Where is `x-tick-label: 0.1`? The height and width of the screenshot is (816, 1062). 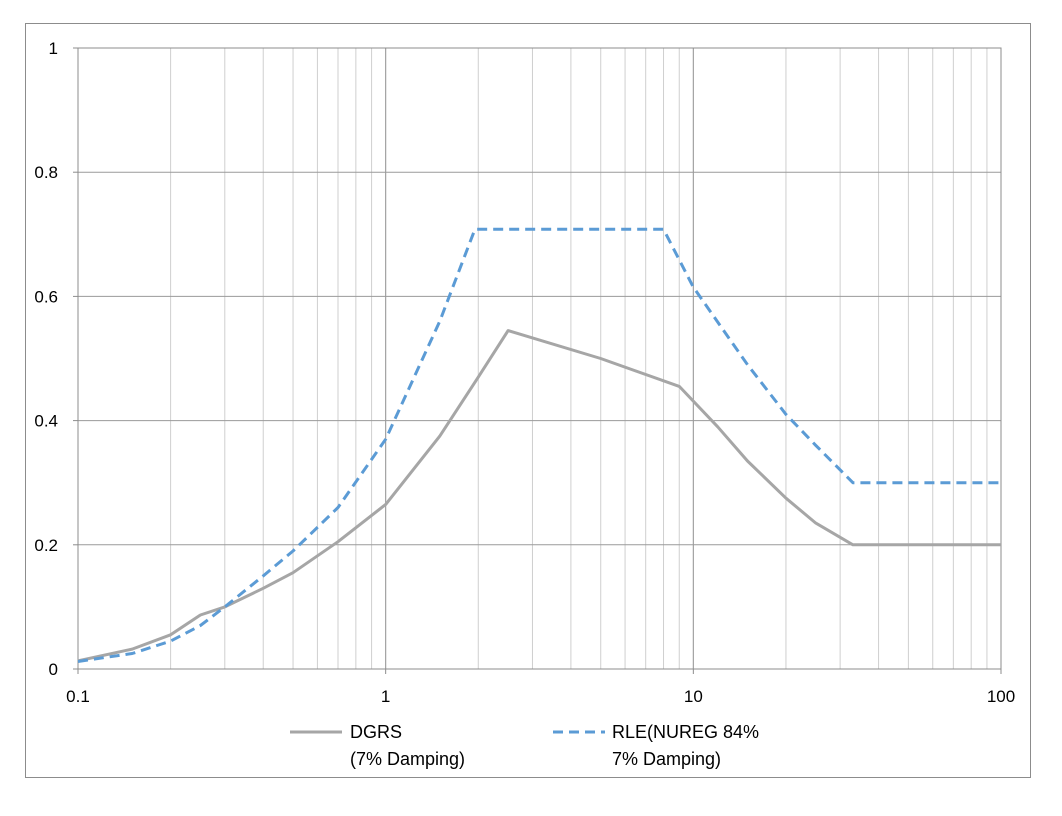
x-tick-label: 0.1 is located at coordinates (78, 696).